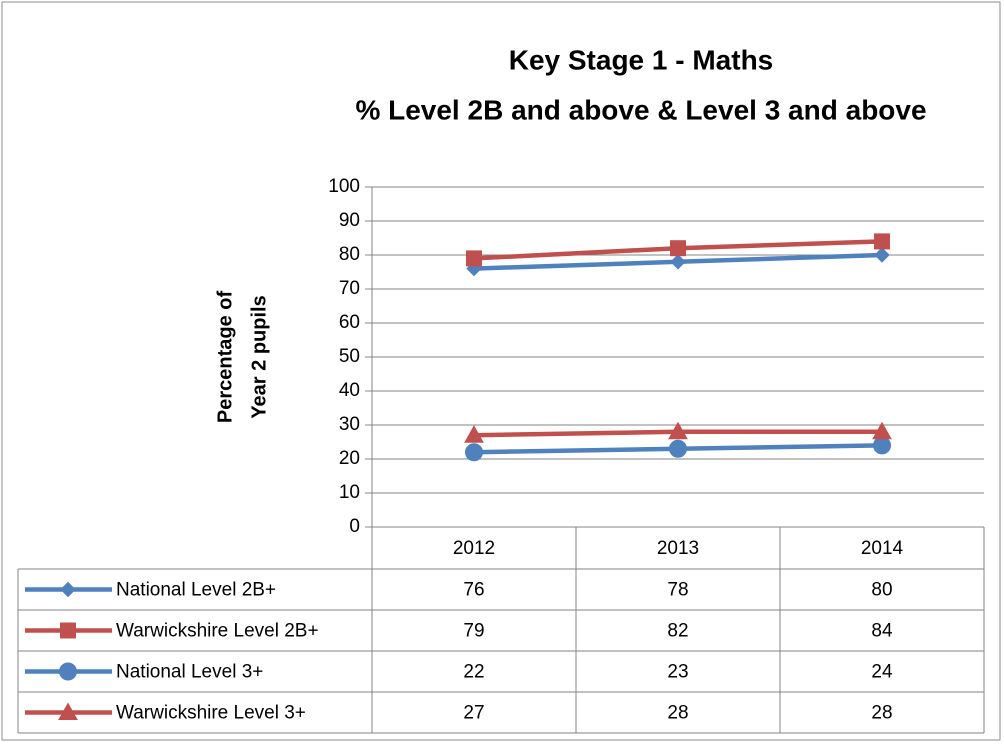  What do you see at coordinates (473, 672) in the screenshot?
I see `table-value: 22` at bounding box center [473, 672].